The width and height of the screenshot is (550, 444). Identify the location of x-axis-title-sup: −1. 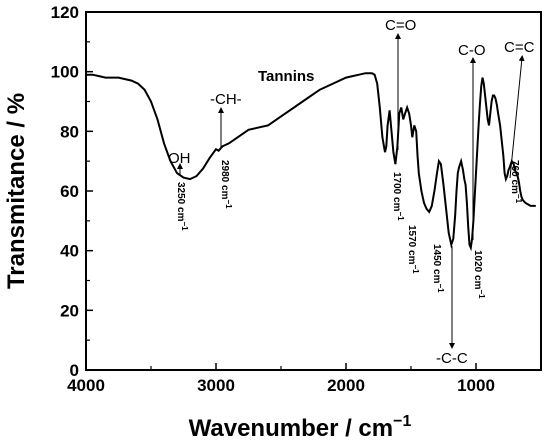
(402, 421).